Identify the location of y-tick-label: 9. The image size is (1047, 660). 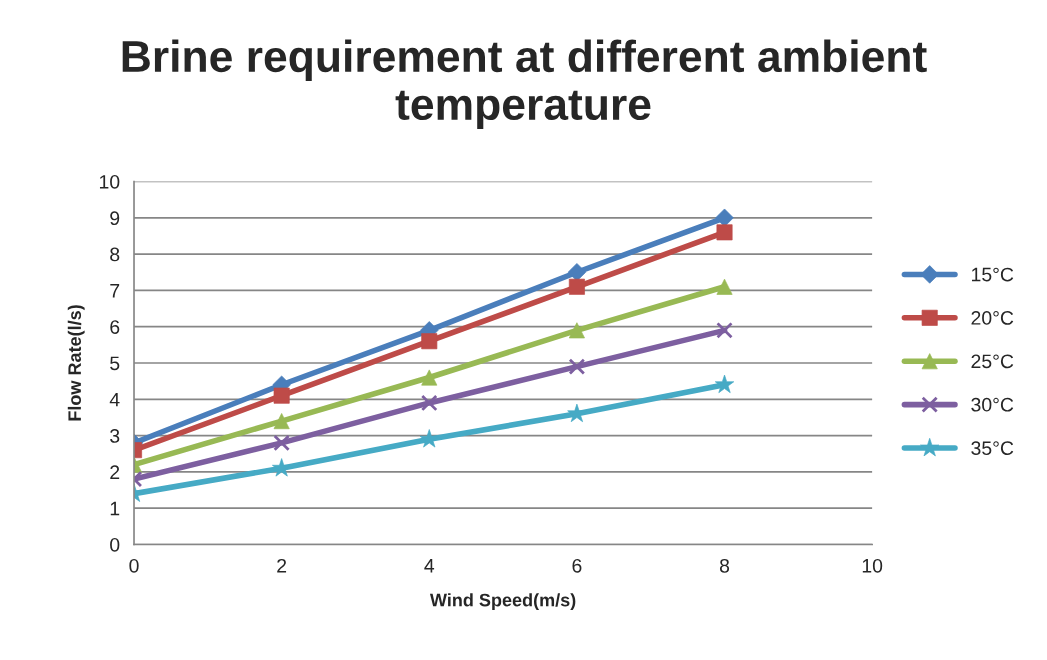
(115, 218).